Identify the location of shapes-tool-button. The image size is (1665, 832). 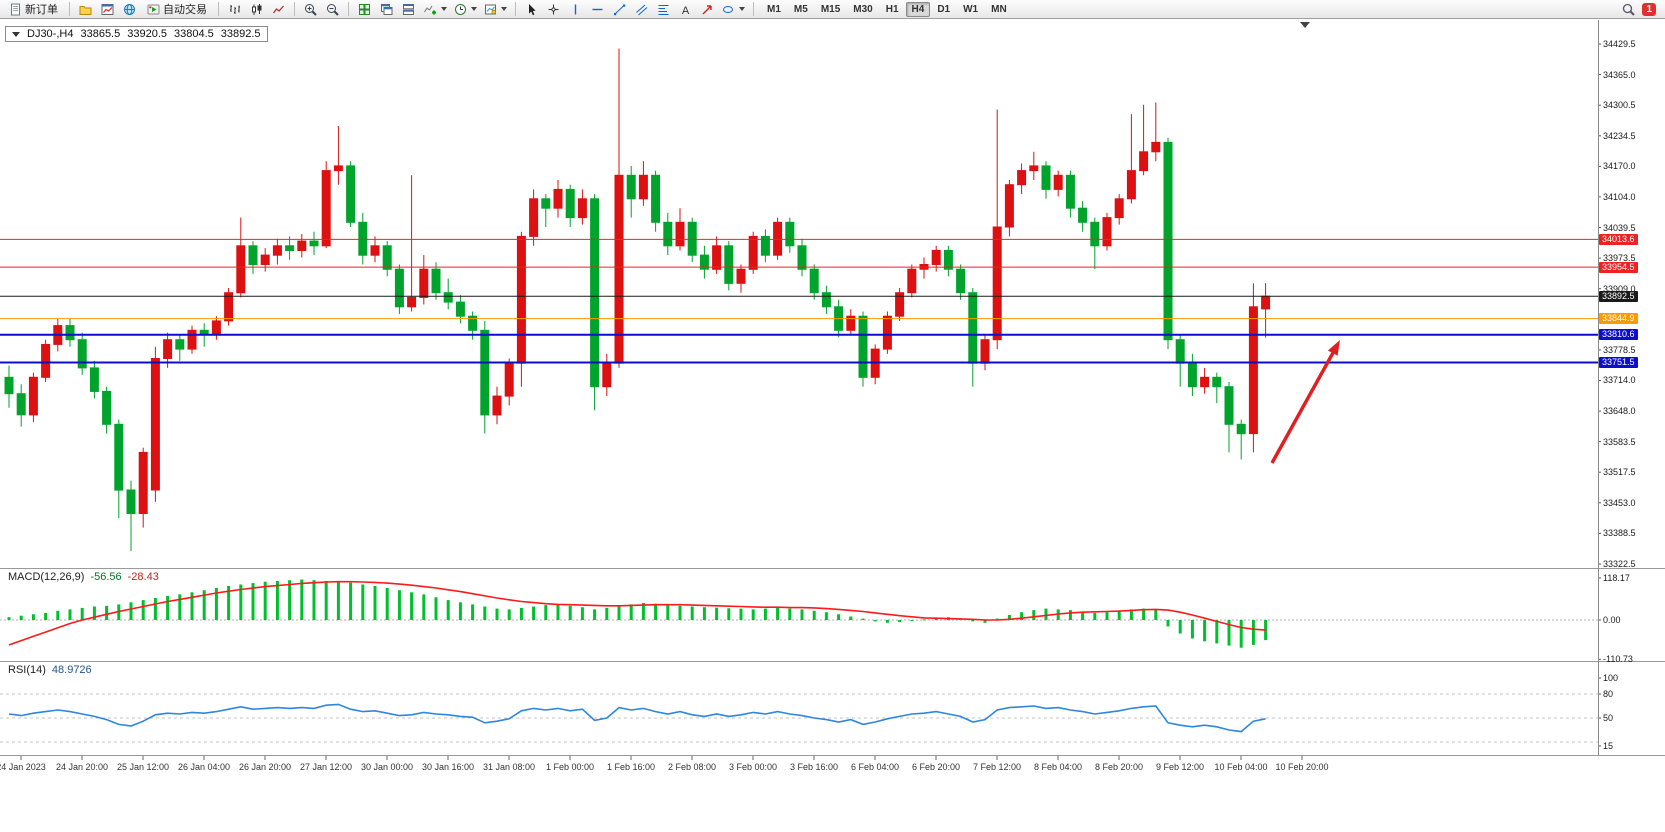
(733, 9).